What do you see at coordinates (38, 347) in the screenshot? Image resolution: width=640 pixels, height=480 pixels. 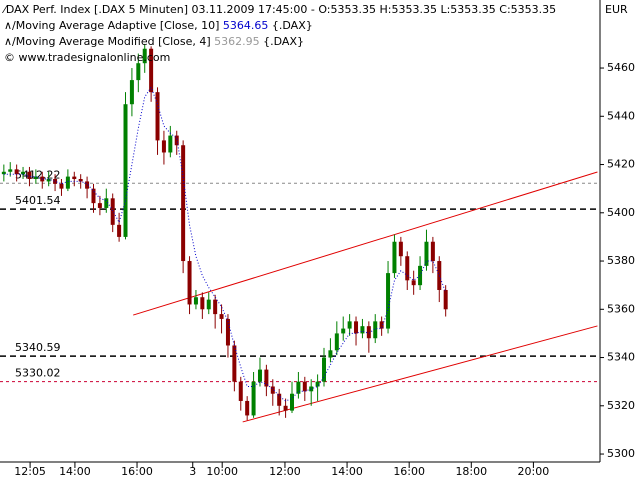 I see `level-label: 5340.59` at bounding box center [38, 347].